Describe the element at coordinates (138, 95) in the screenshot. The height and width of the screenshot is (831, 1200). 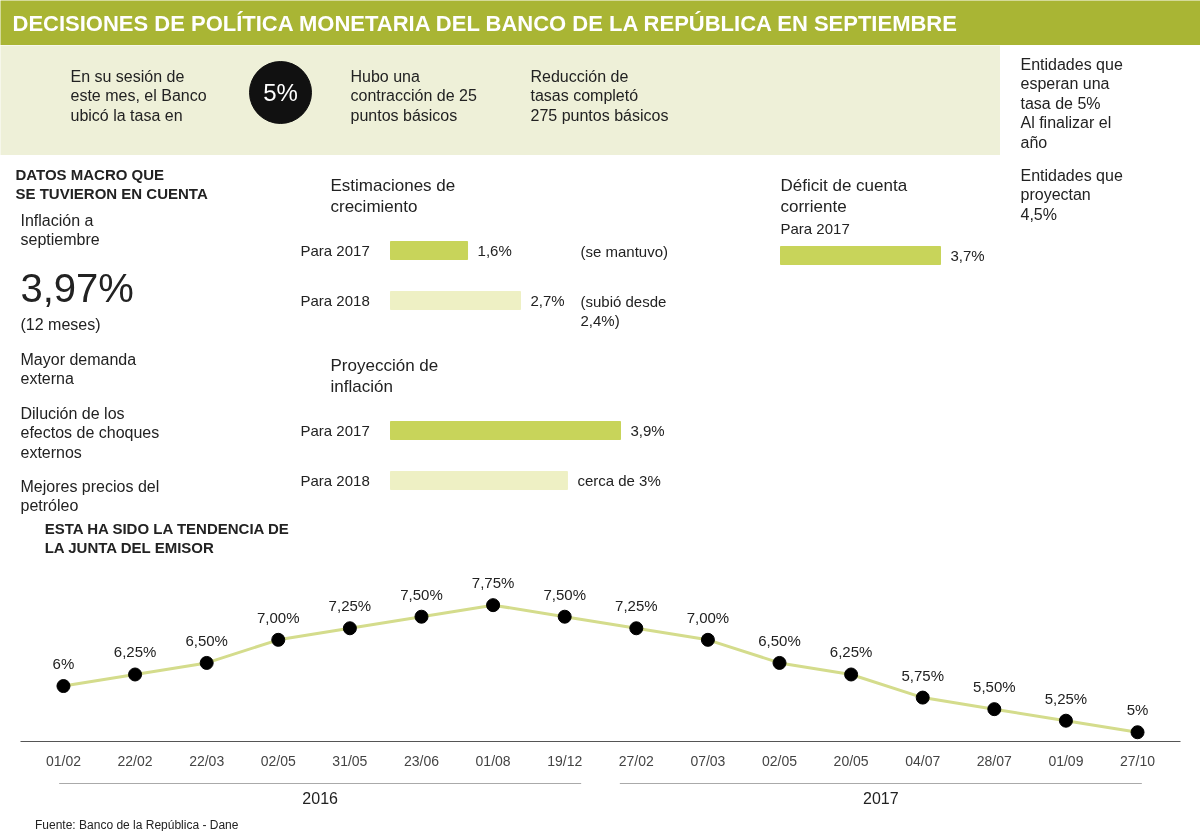
I see `text: En su sesión de este mes, el Banco ubicó la tasa en` at that location.